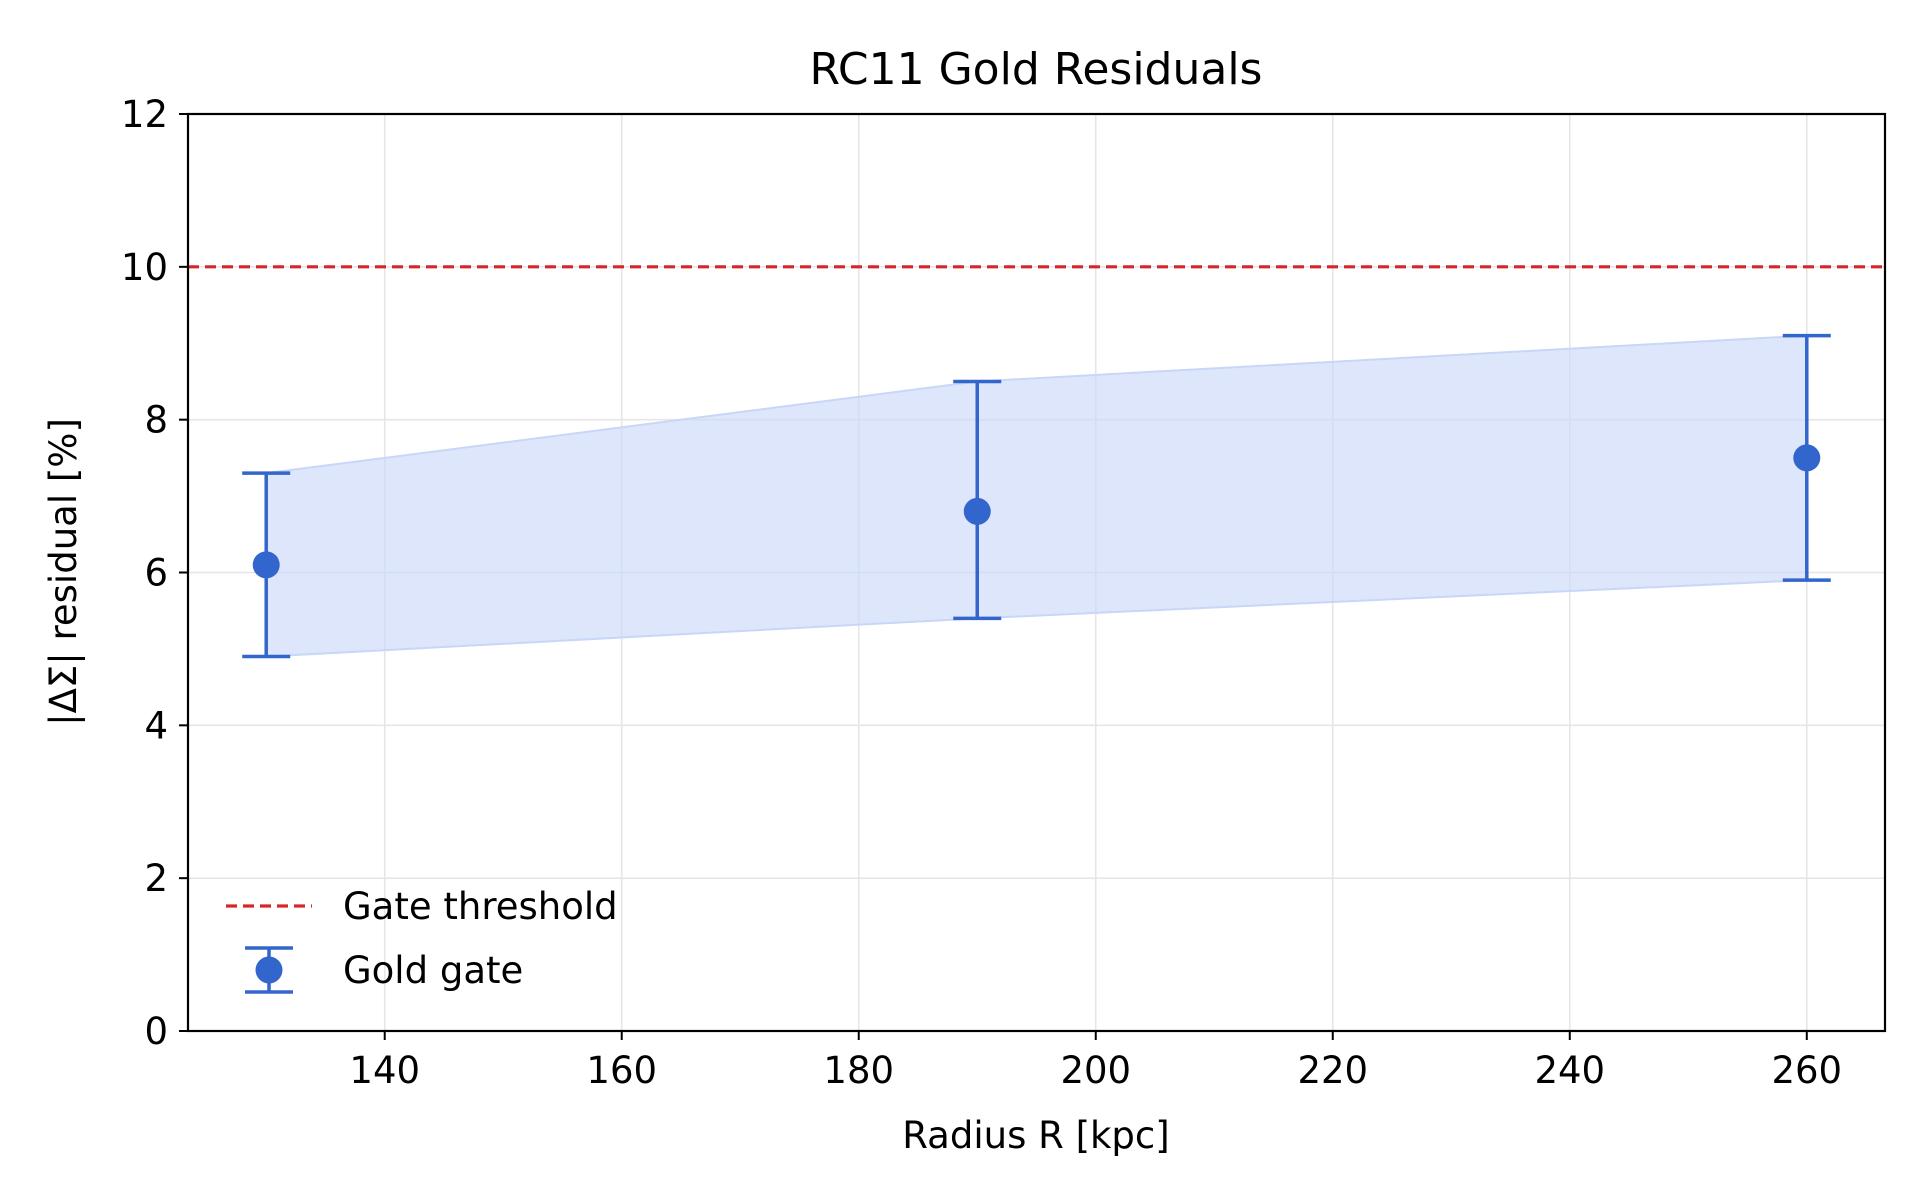 The image size is (1920, 1200). I want to click on y-tick-label: 8, so click(156, 420).